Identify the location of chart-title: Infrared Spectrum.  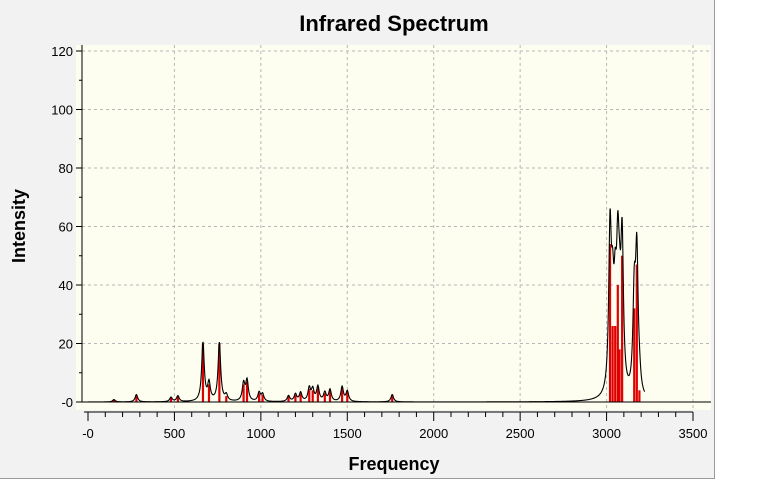
(394, 23).